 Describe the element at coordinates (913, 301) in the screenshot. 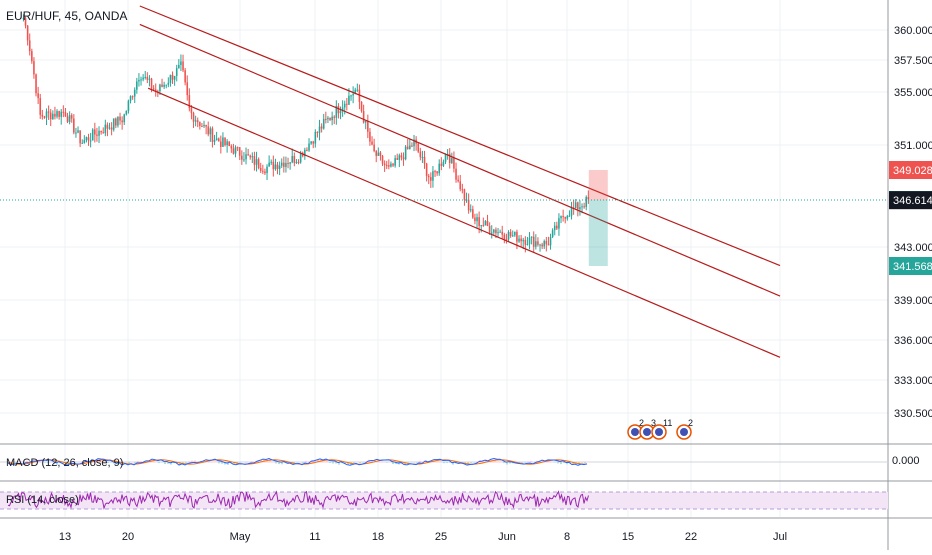

I see `price-tick-label: 339.000` at that location.